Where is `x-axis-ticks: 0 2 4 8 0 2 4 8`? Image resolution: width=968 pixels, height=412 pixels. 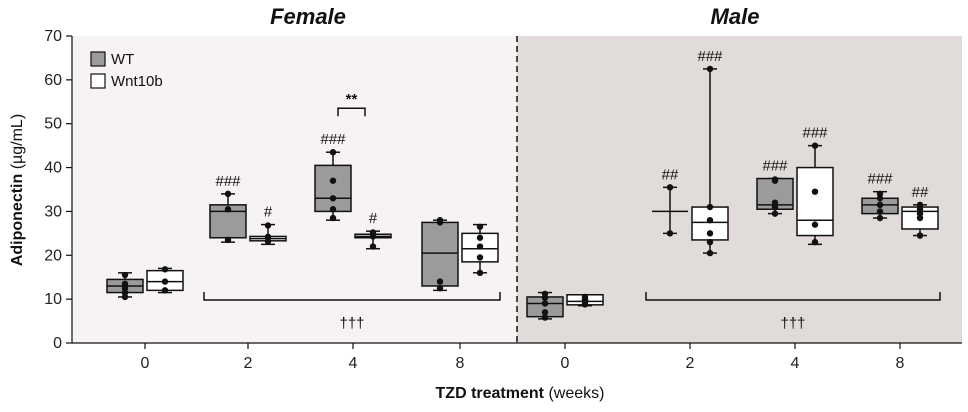
x-axis-ticks: 0 2 4 8 0 2 4 8 is located at coordinates (523, 357).